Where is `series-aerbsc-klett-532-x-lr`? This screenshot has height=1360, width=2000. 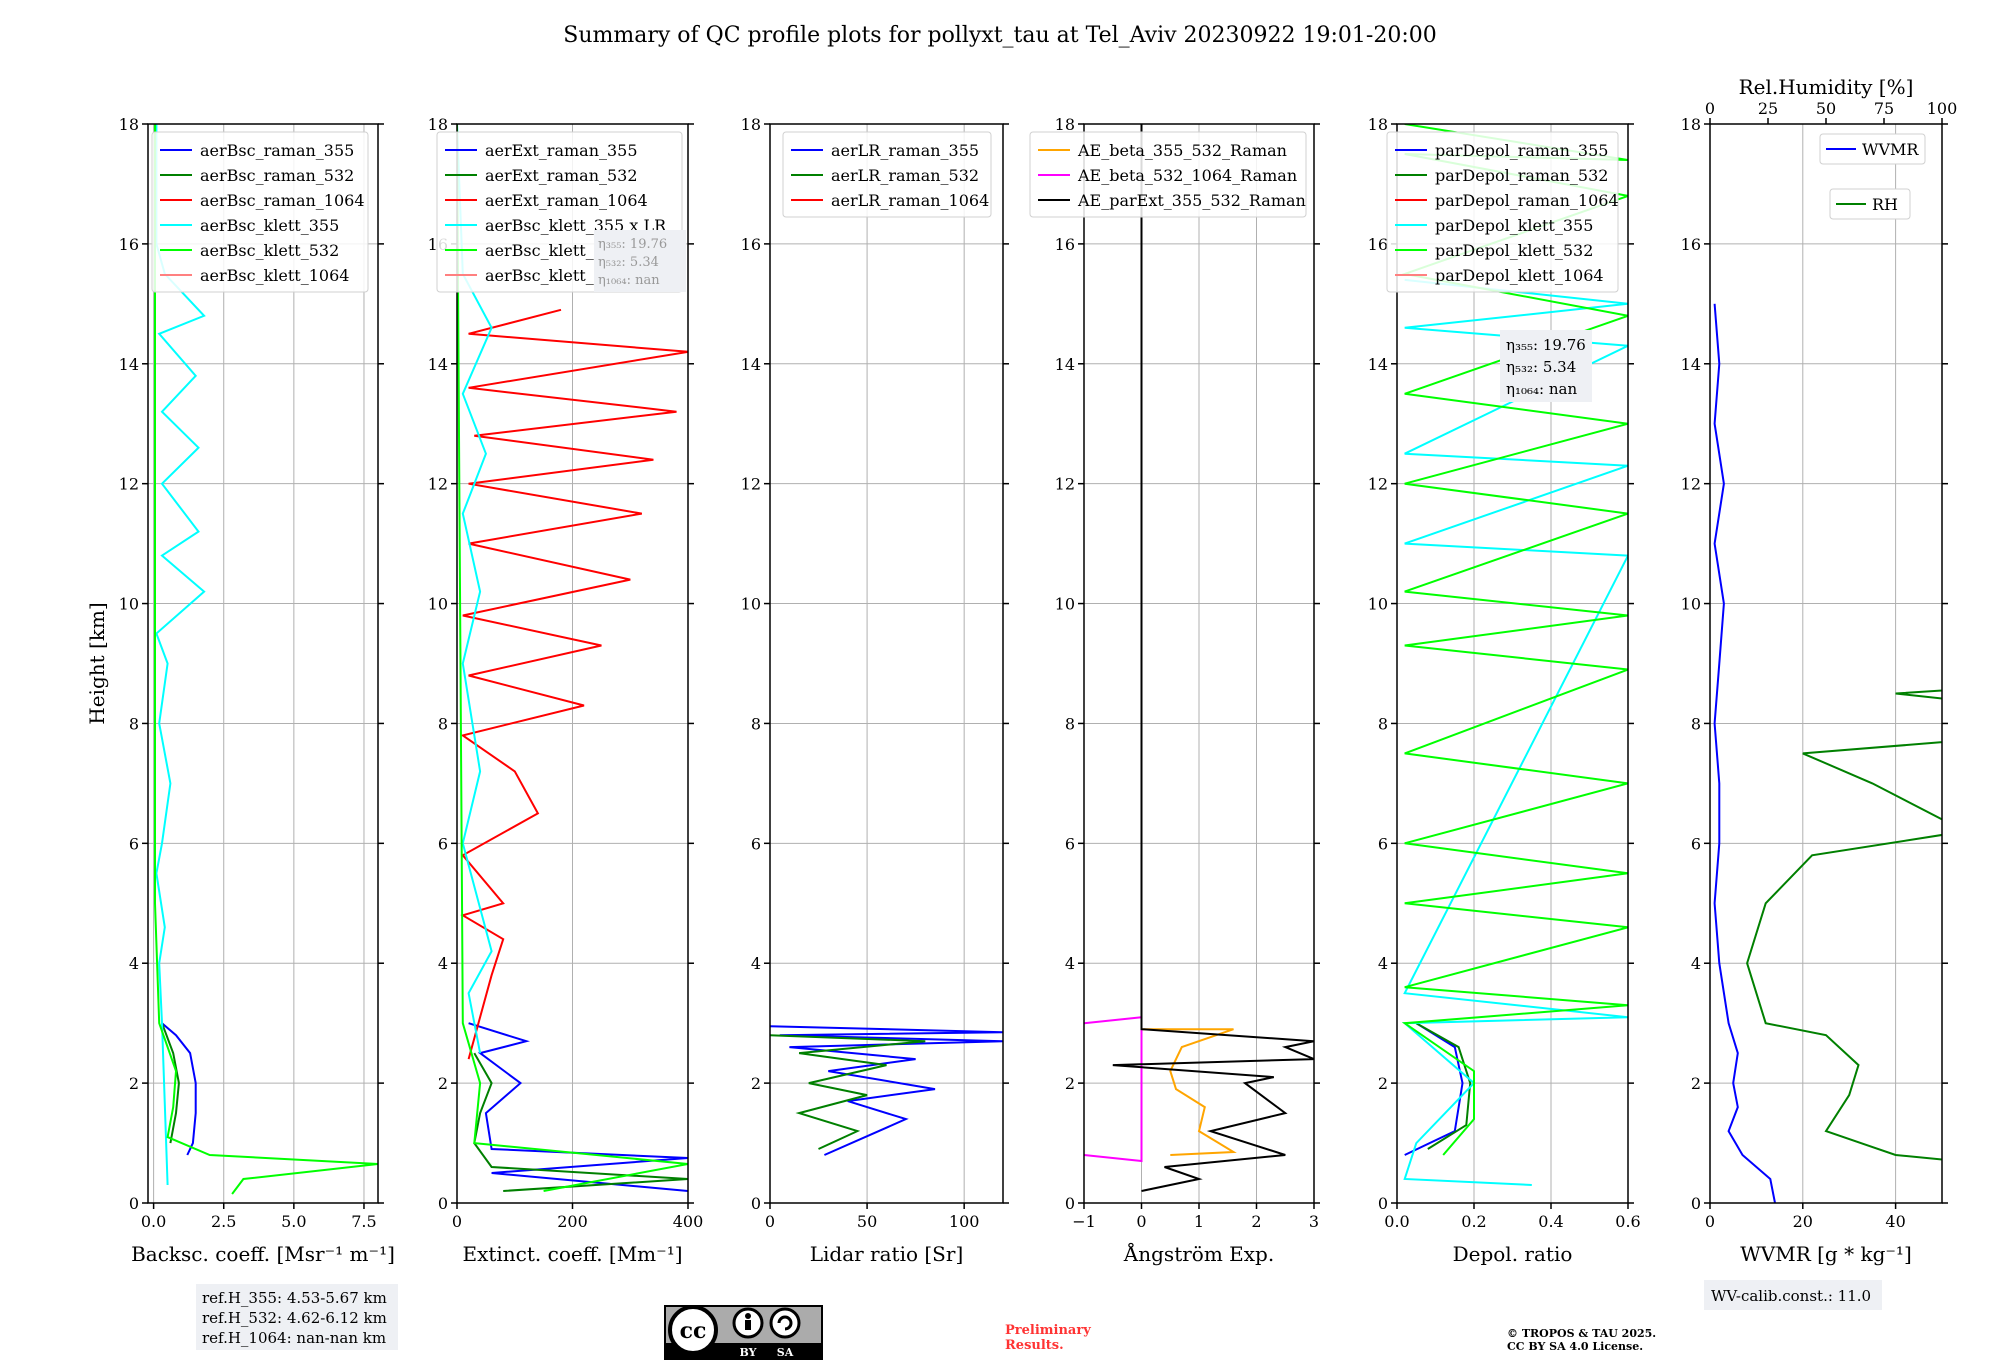
series-aerbsc-klett-532-x-lr is located at coordinates (572, 658).